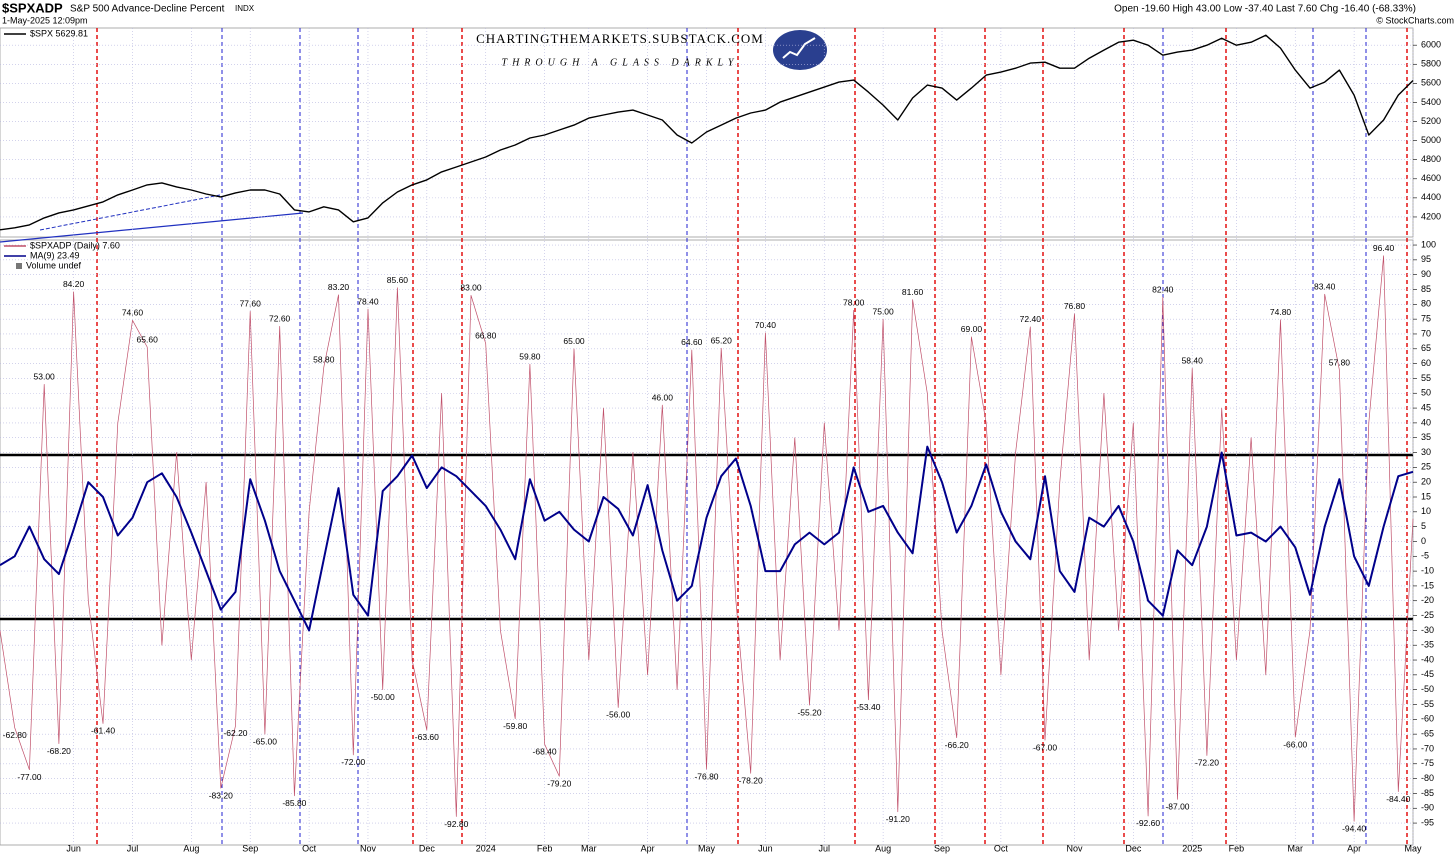 The image size is (1456, 855). Describe the element at coordinates (799, 48) in the screenshot. I see `logo-arrow` at that location.